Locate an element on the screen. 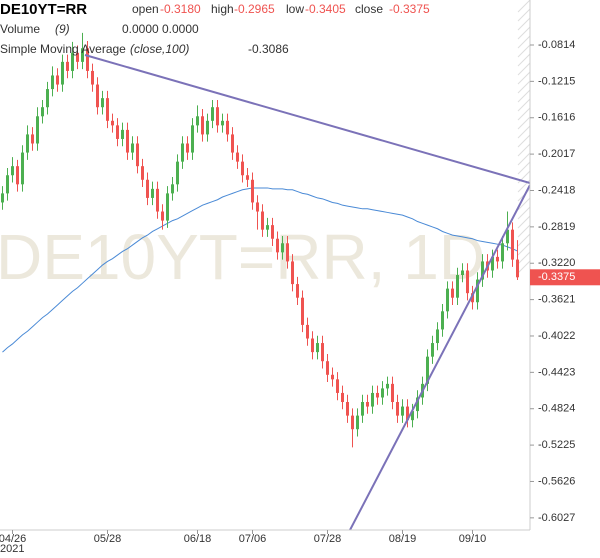 The width and height of the screenshot is (600, 558). y-tick-label: -0.0814 is located at coordinates (556, 45).